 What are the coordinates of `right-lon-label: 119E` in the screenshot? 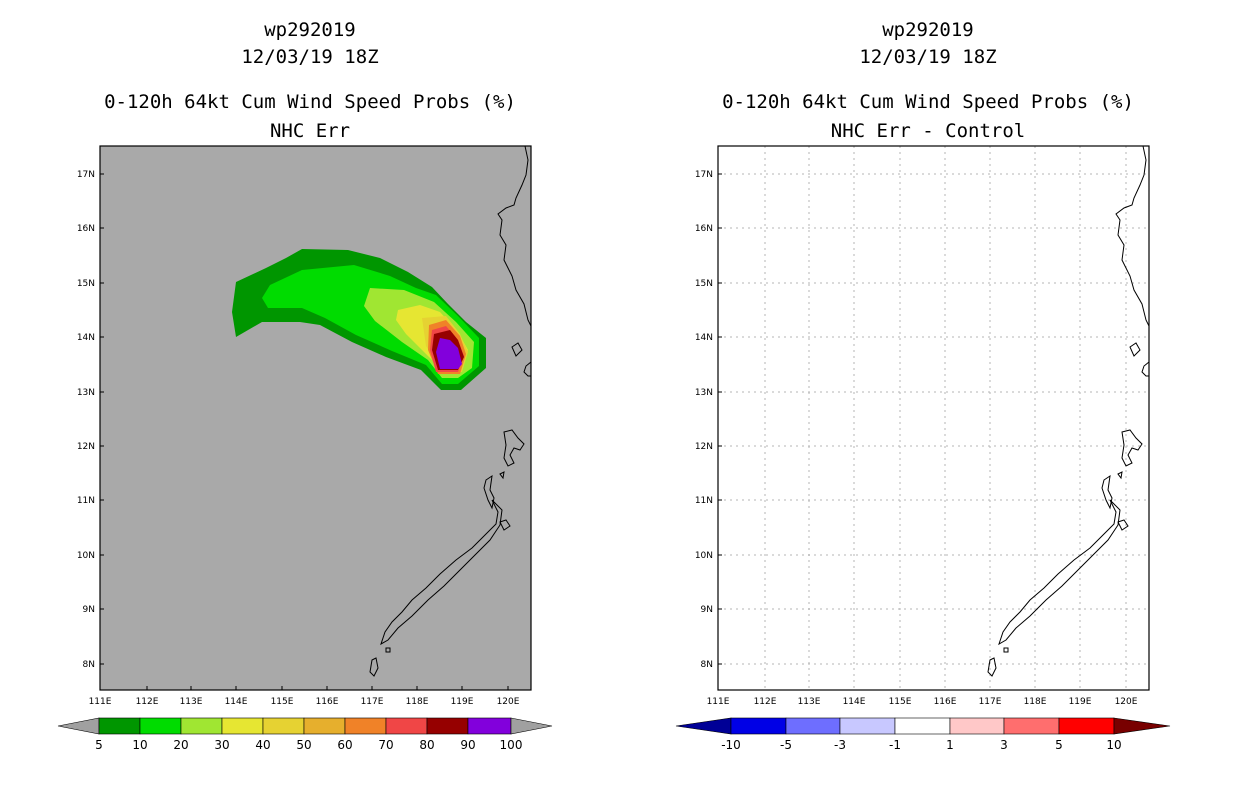 It's located at (1080, 702).